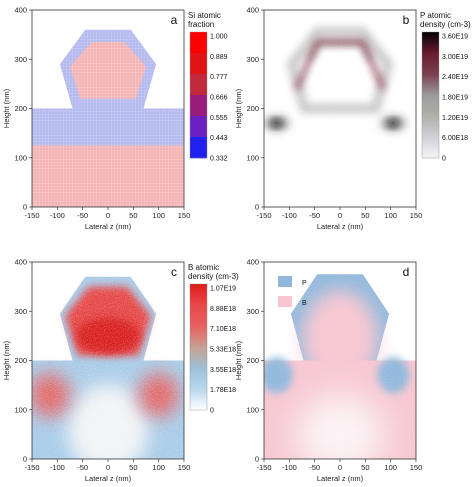 This screenshot has width=474, height=487. What do you see at coordinates (203, 267) in the screenshot?
I see `colorbar-title: B atomic` at bounding box center [203, 267].